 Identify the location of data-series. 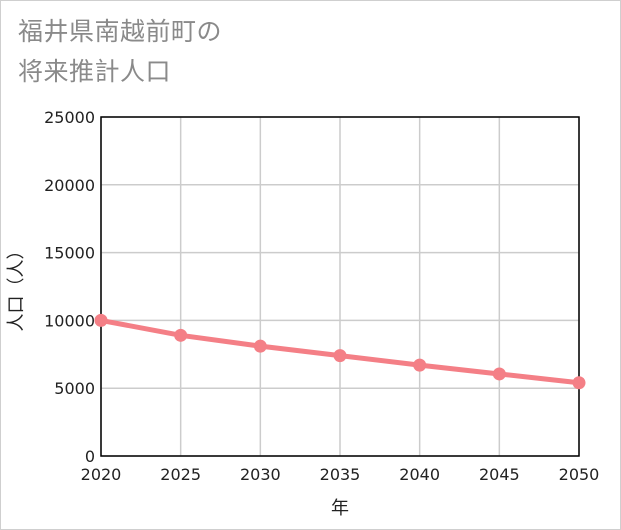
(340, 351).